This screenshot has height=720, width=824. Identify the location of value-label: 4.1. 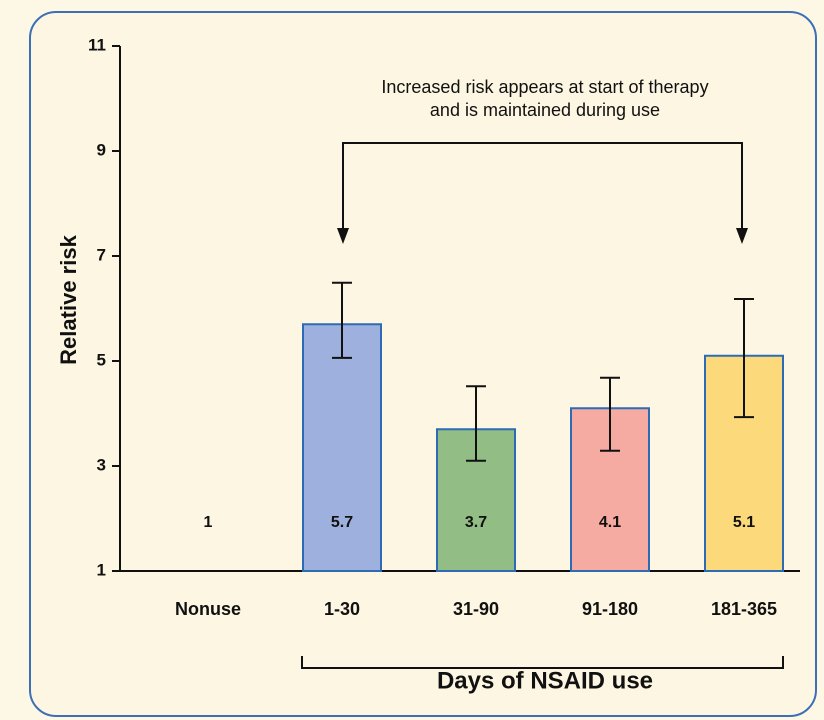
(610, 522).